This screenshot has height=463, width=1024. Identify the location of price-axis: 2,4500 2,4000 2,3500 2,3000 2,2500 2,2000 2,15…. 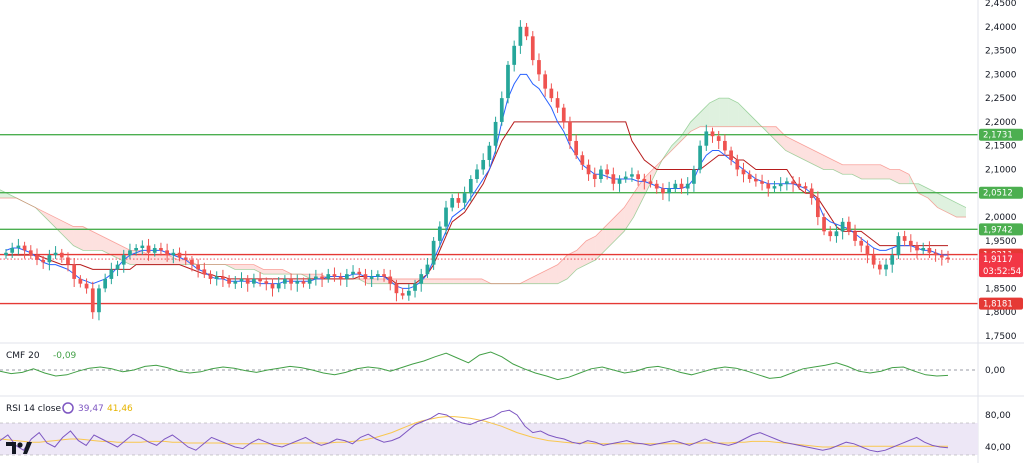
(1000, 231).